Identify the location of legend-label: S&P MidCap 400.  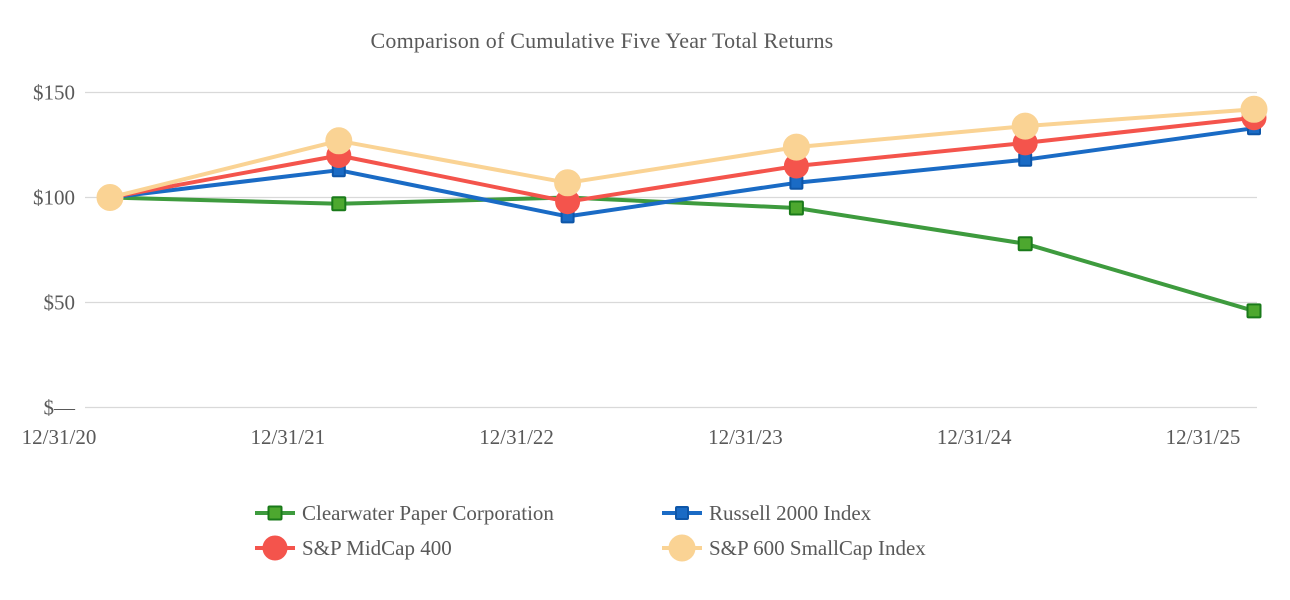
(377, 548).